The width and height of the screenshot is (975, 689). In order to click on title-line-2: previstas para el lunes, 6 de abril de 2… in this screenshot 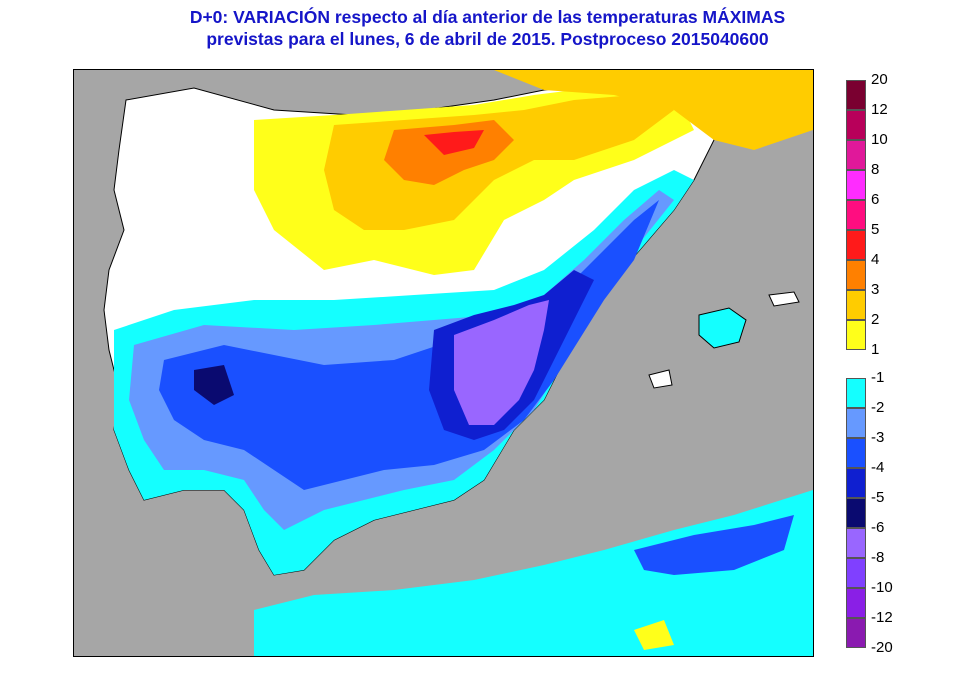, I will do `click(487, 39)`.